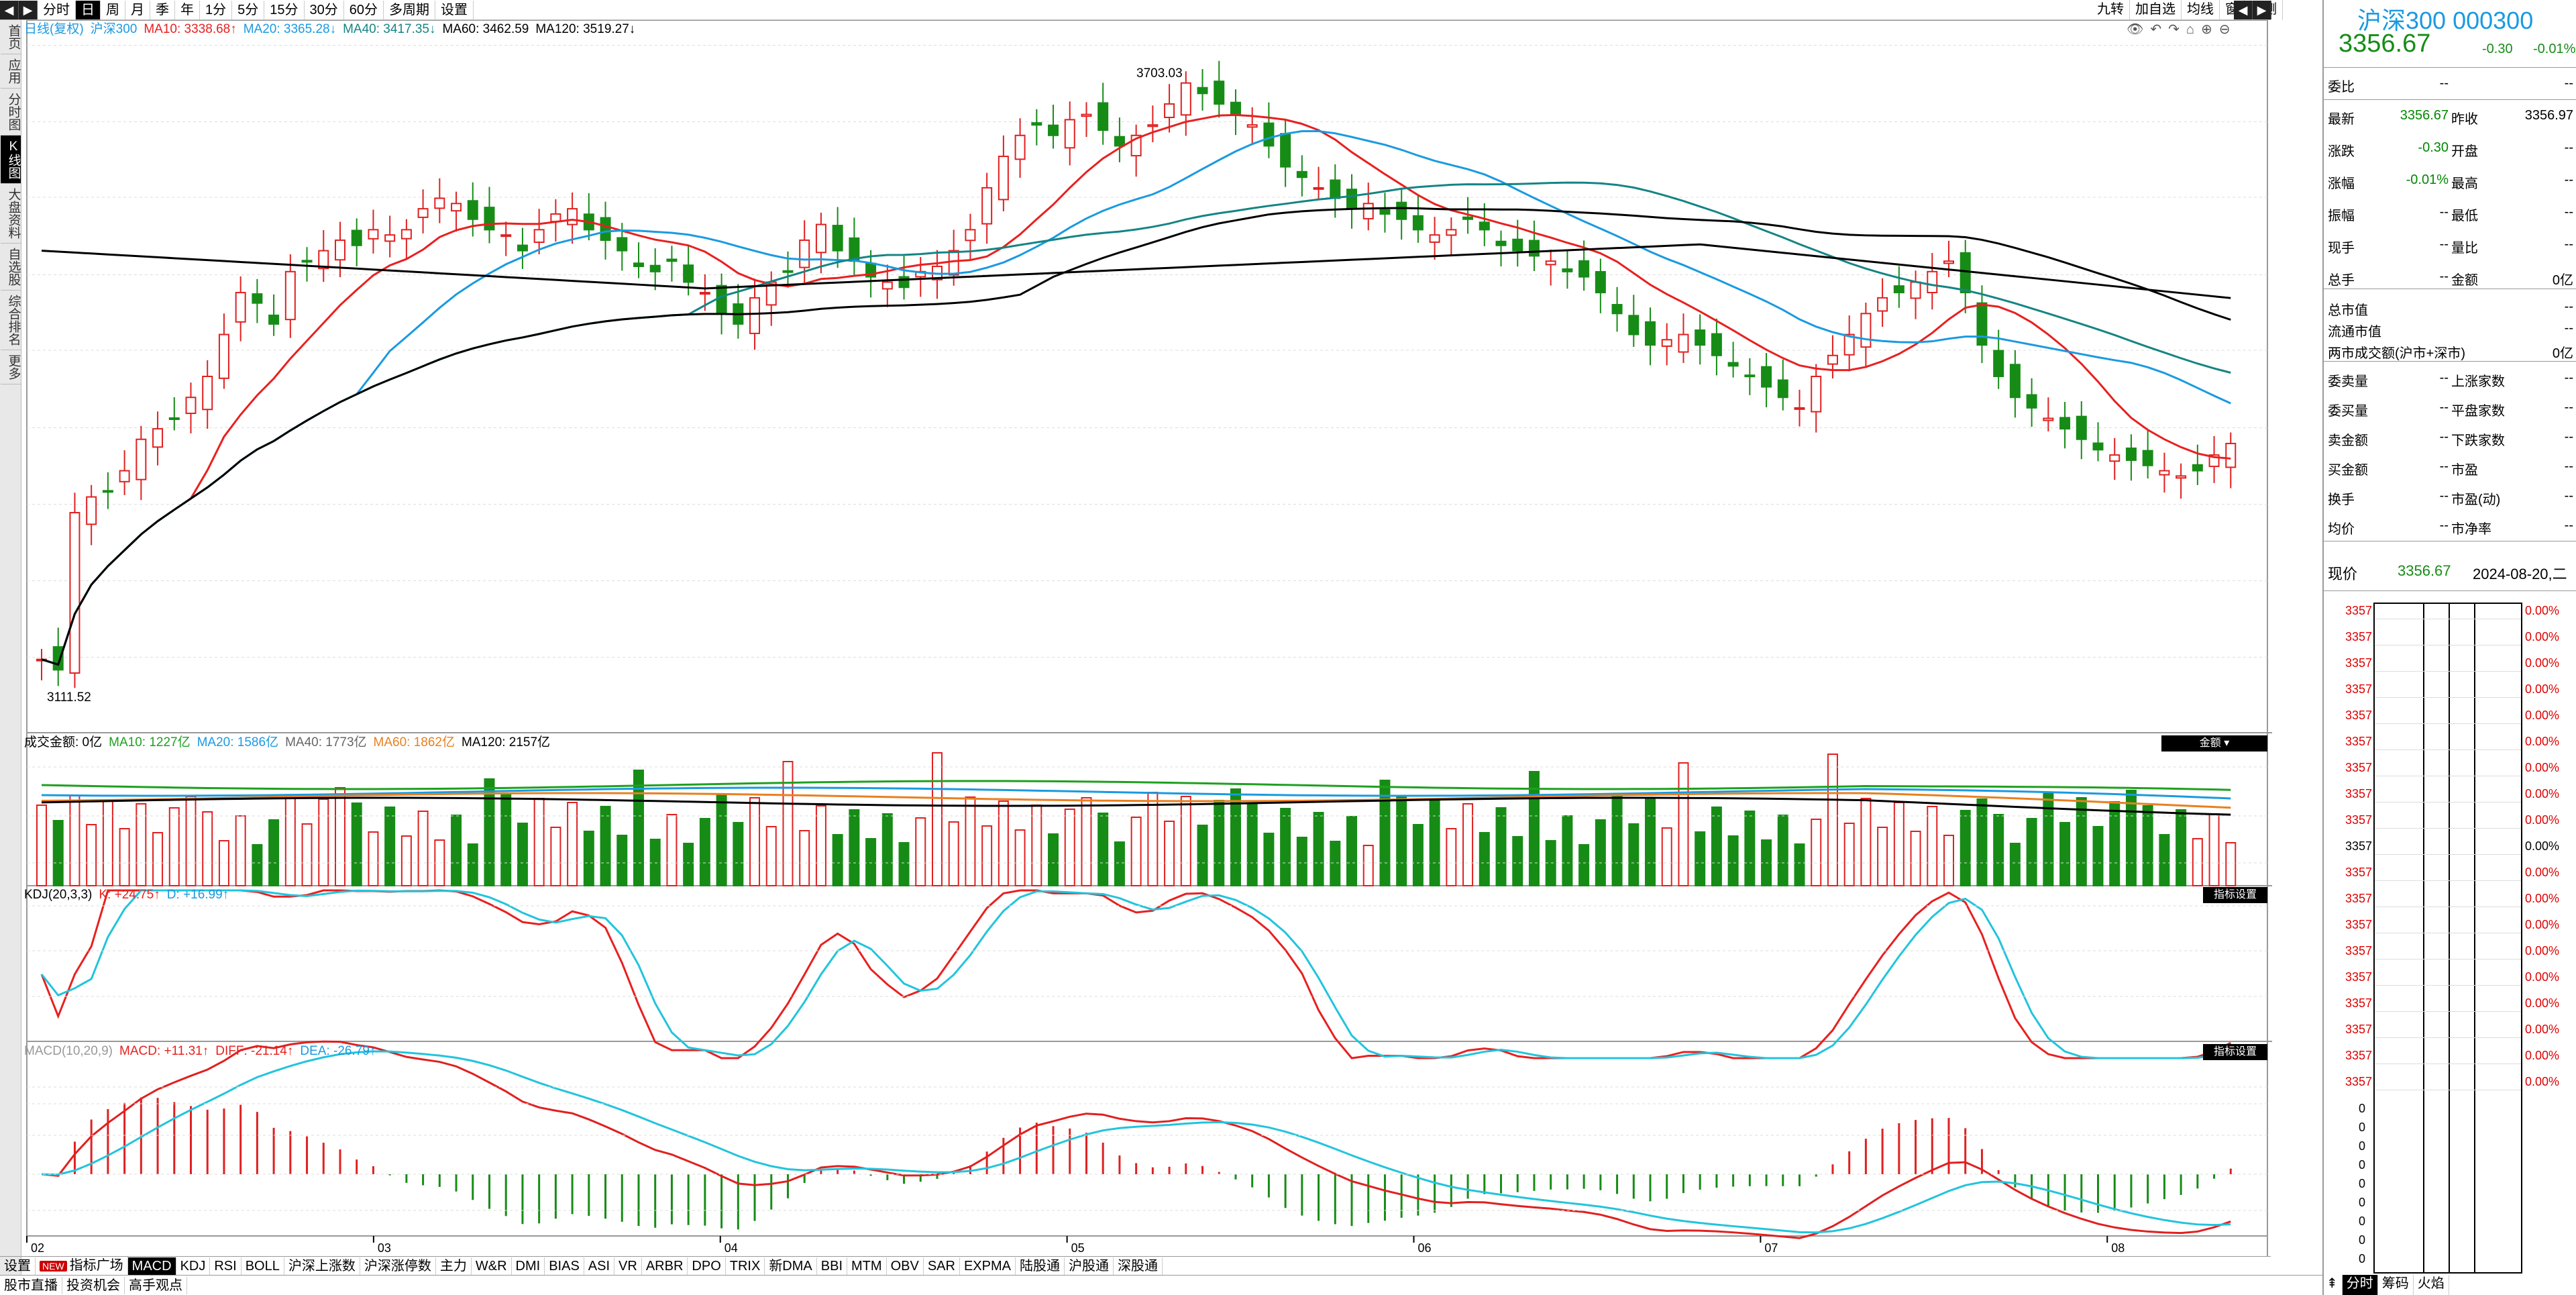  I want to click on indicator-tab-8: 主力, so click(454, 1266).